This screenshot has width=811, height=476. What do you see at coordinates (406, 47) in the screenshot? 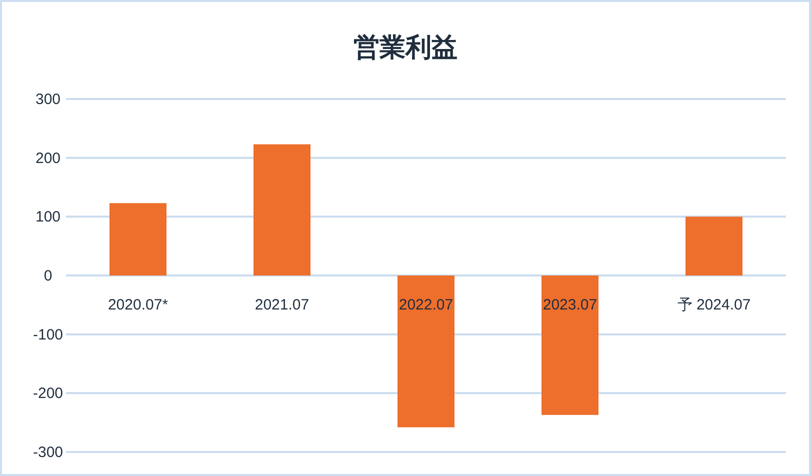
I see `chart-title: 営業利益` at bounding box center [406, 47].